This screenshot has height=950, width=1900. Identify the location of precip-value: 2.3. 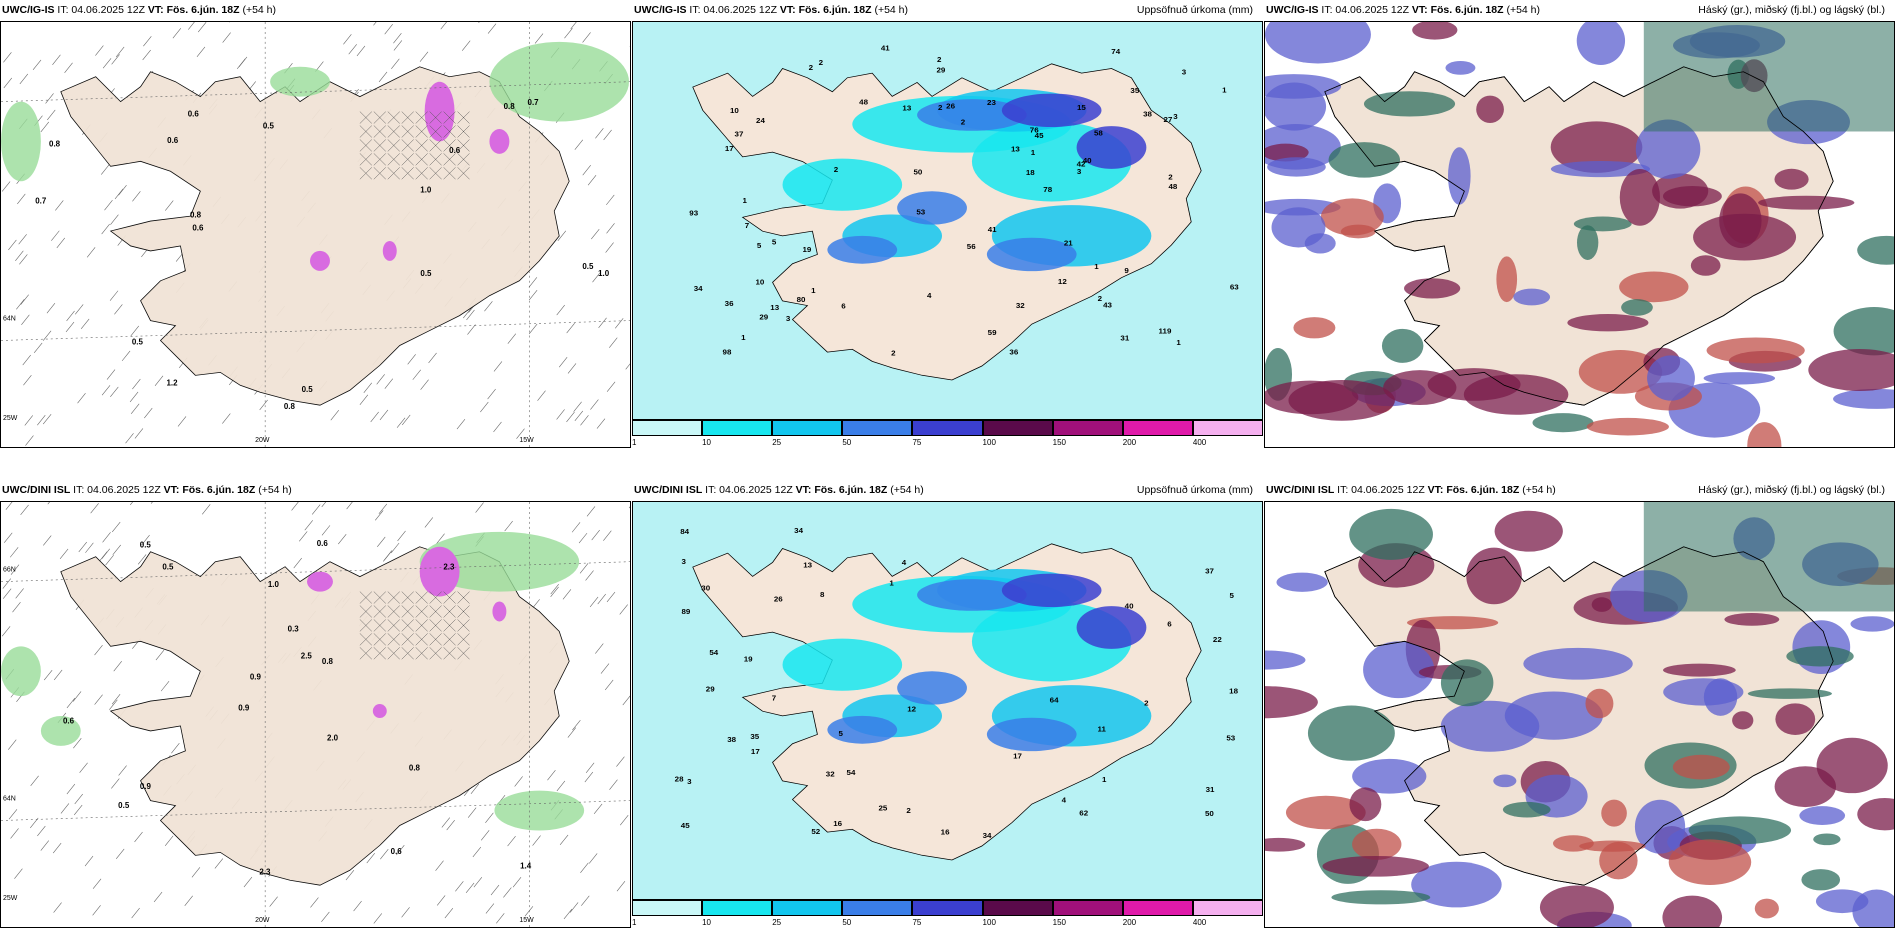
(265, 872).